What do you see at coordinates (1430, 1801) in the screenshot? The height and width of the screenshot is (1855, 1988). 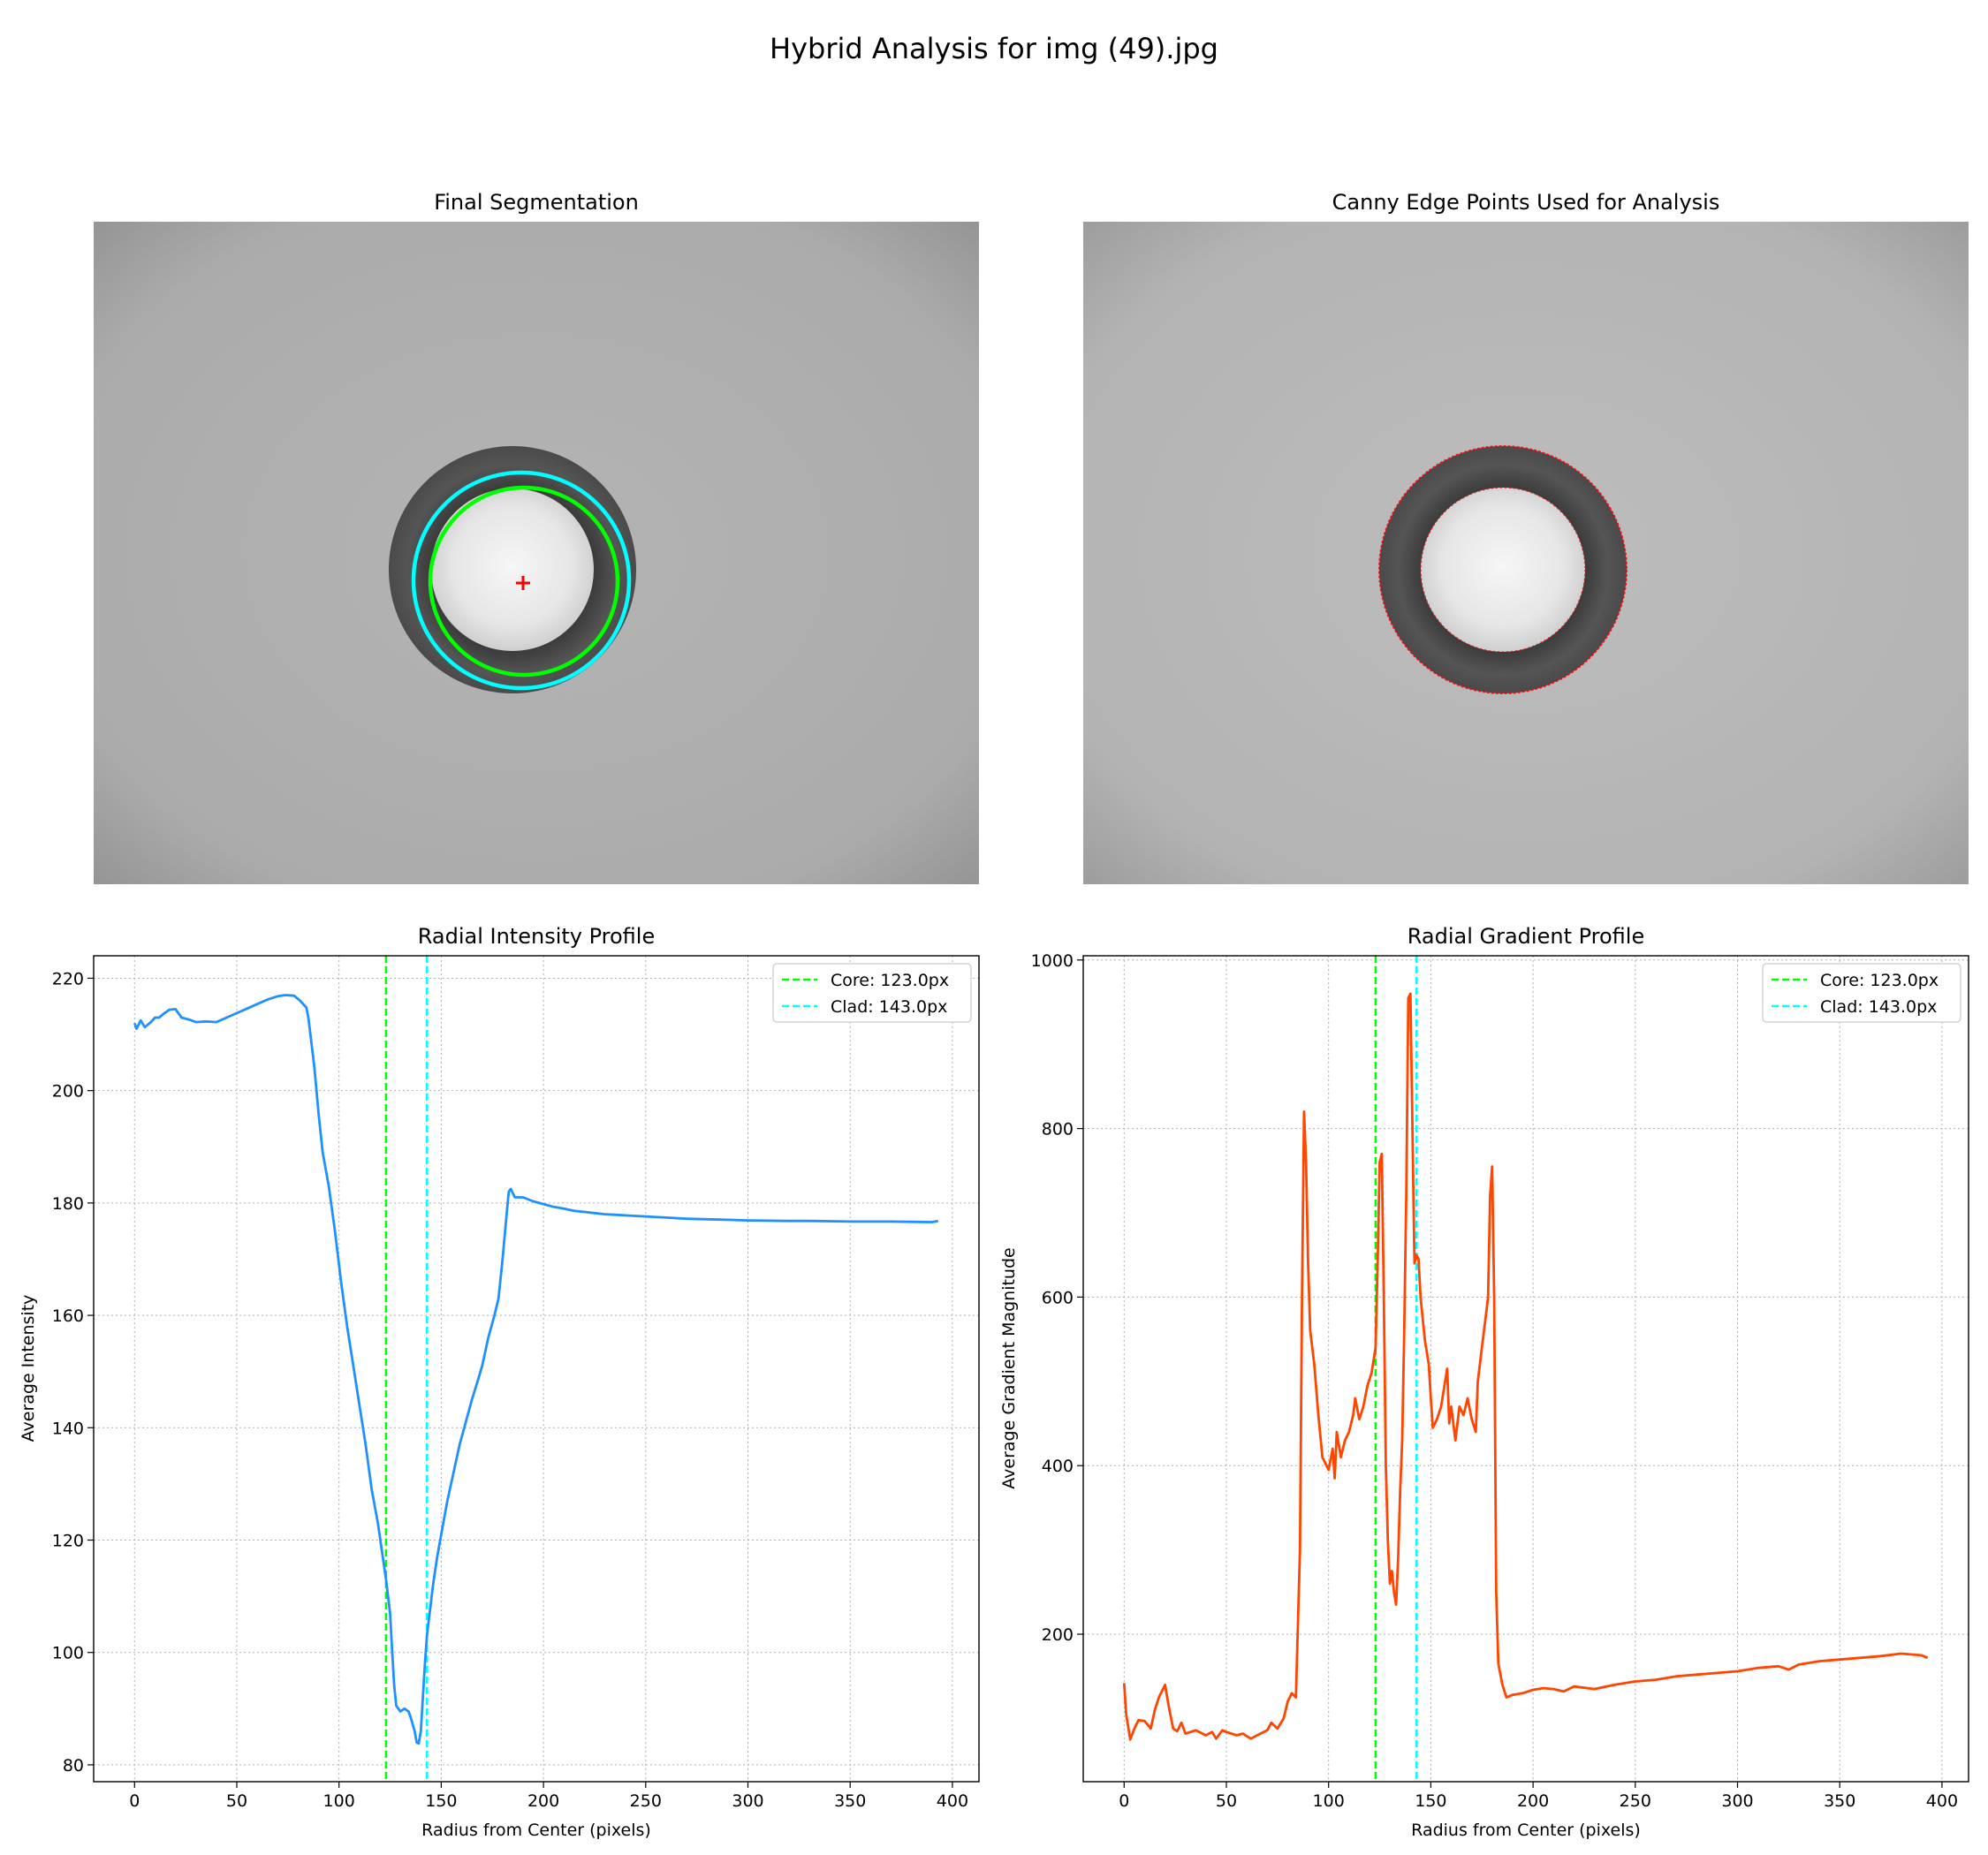 I see `gradient-xtick-label: 150` at bounding box center [1430, 1801].